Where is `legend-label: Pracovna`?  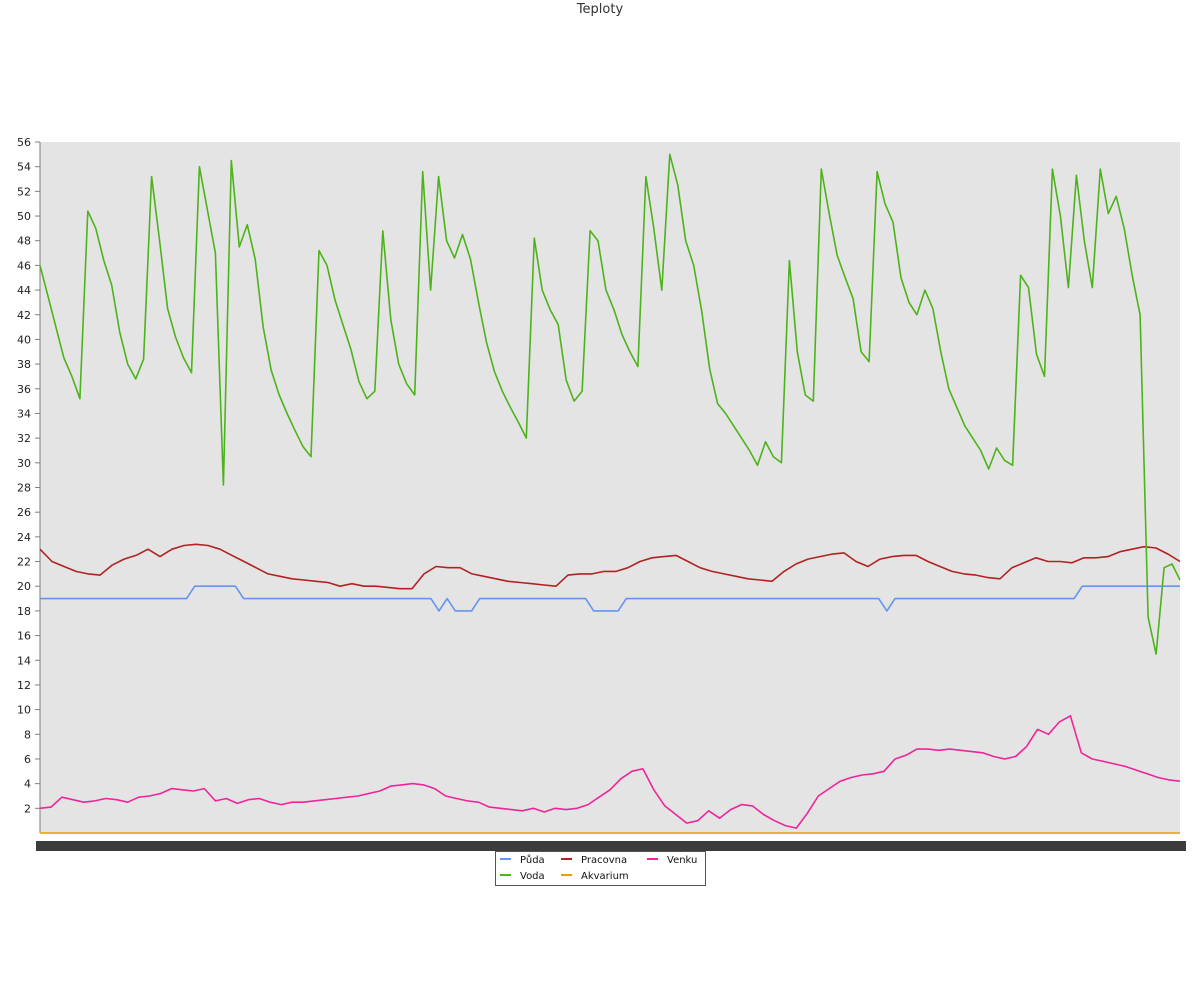 legend-label: Pracovna is located at coordinates (604, 860).